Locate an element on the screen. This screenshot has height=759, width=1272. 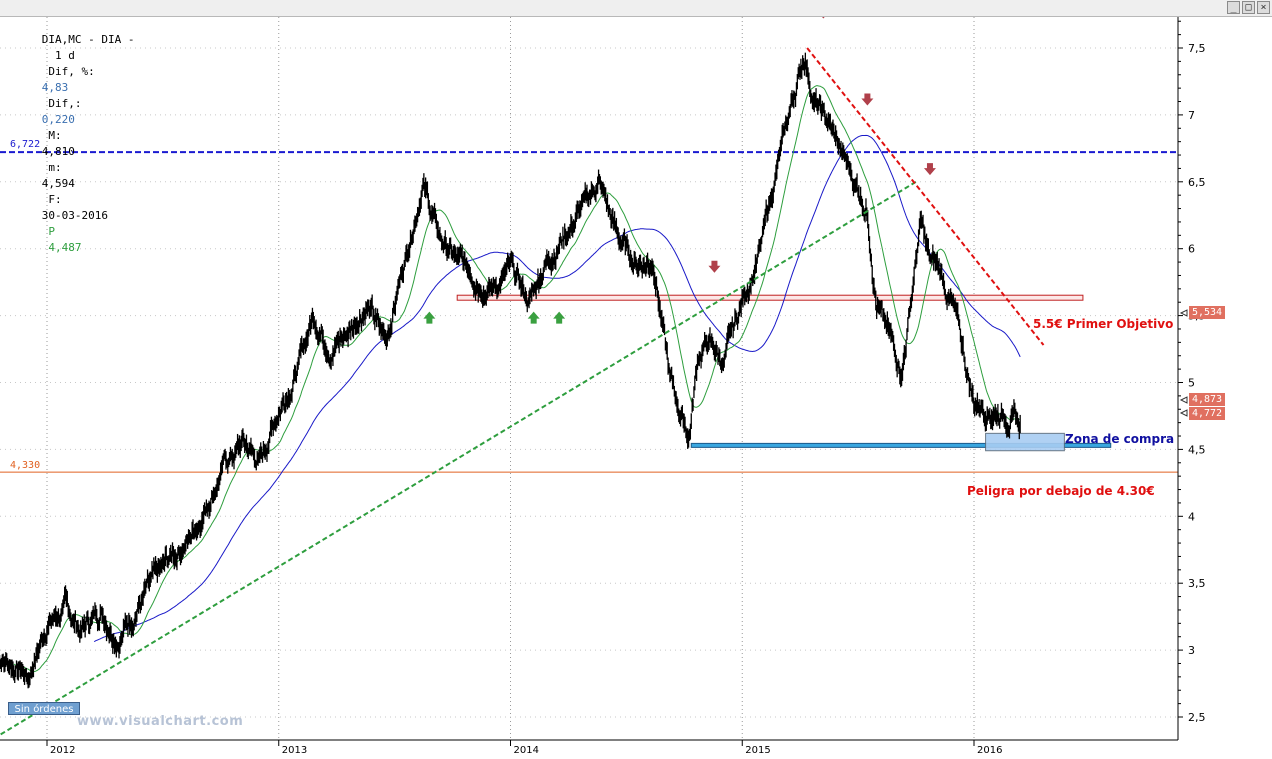
support-band is located at coordinates (901, 445).